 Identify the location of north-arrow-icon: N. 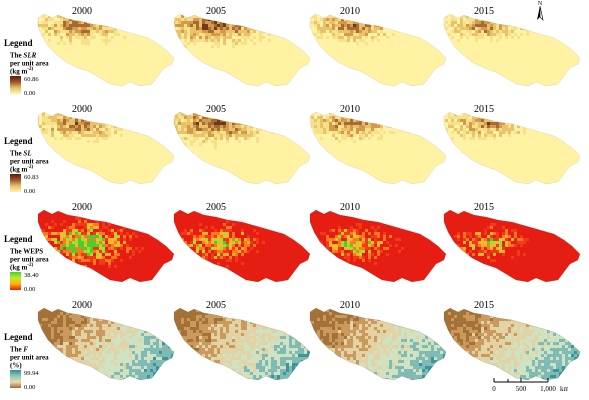
(540, 11).